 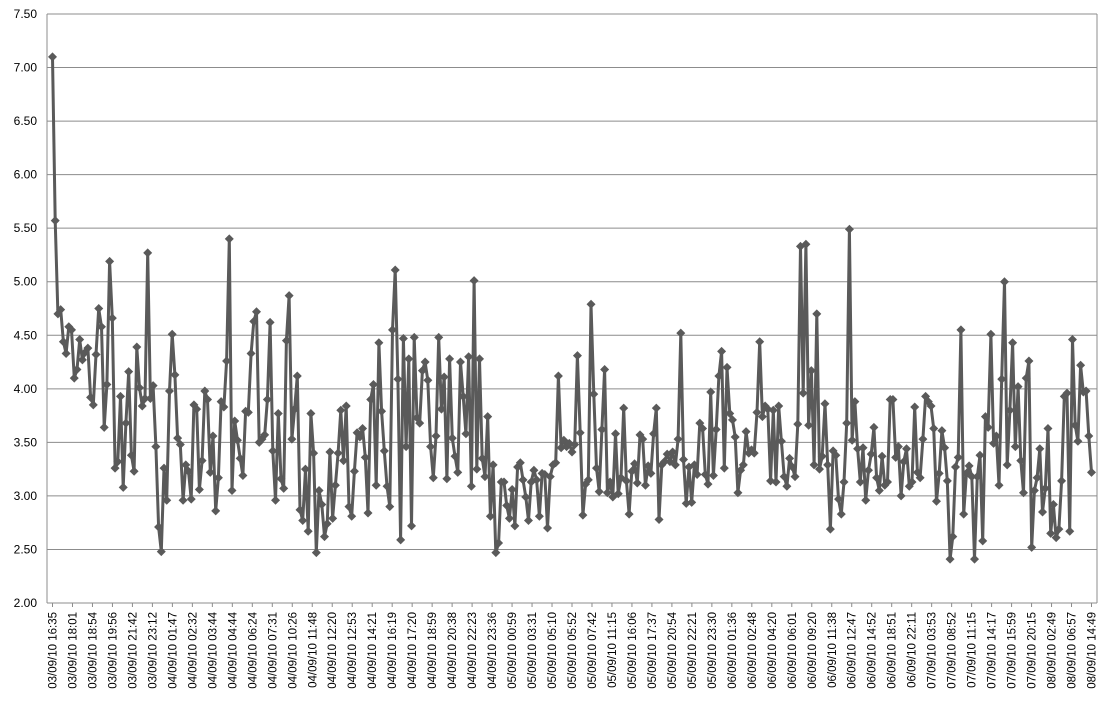 What do you see at coordinates (193, 650) in the screenshot?
I see `x-tick-label: 04/09/10 02:32` at bounding box center [193, 650].